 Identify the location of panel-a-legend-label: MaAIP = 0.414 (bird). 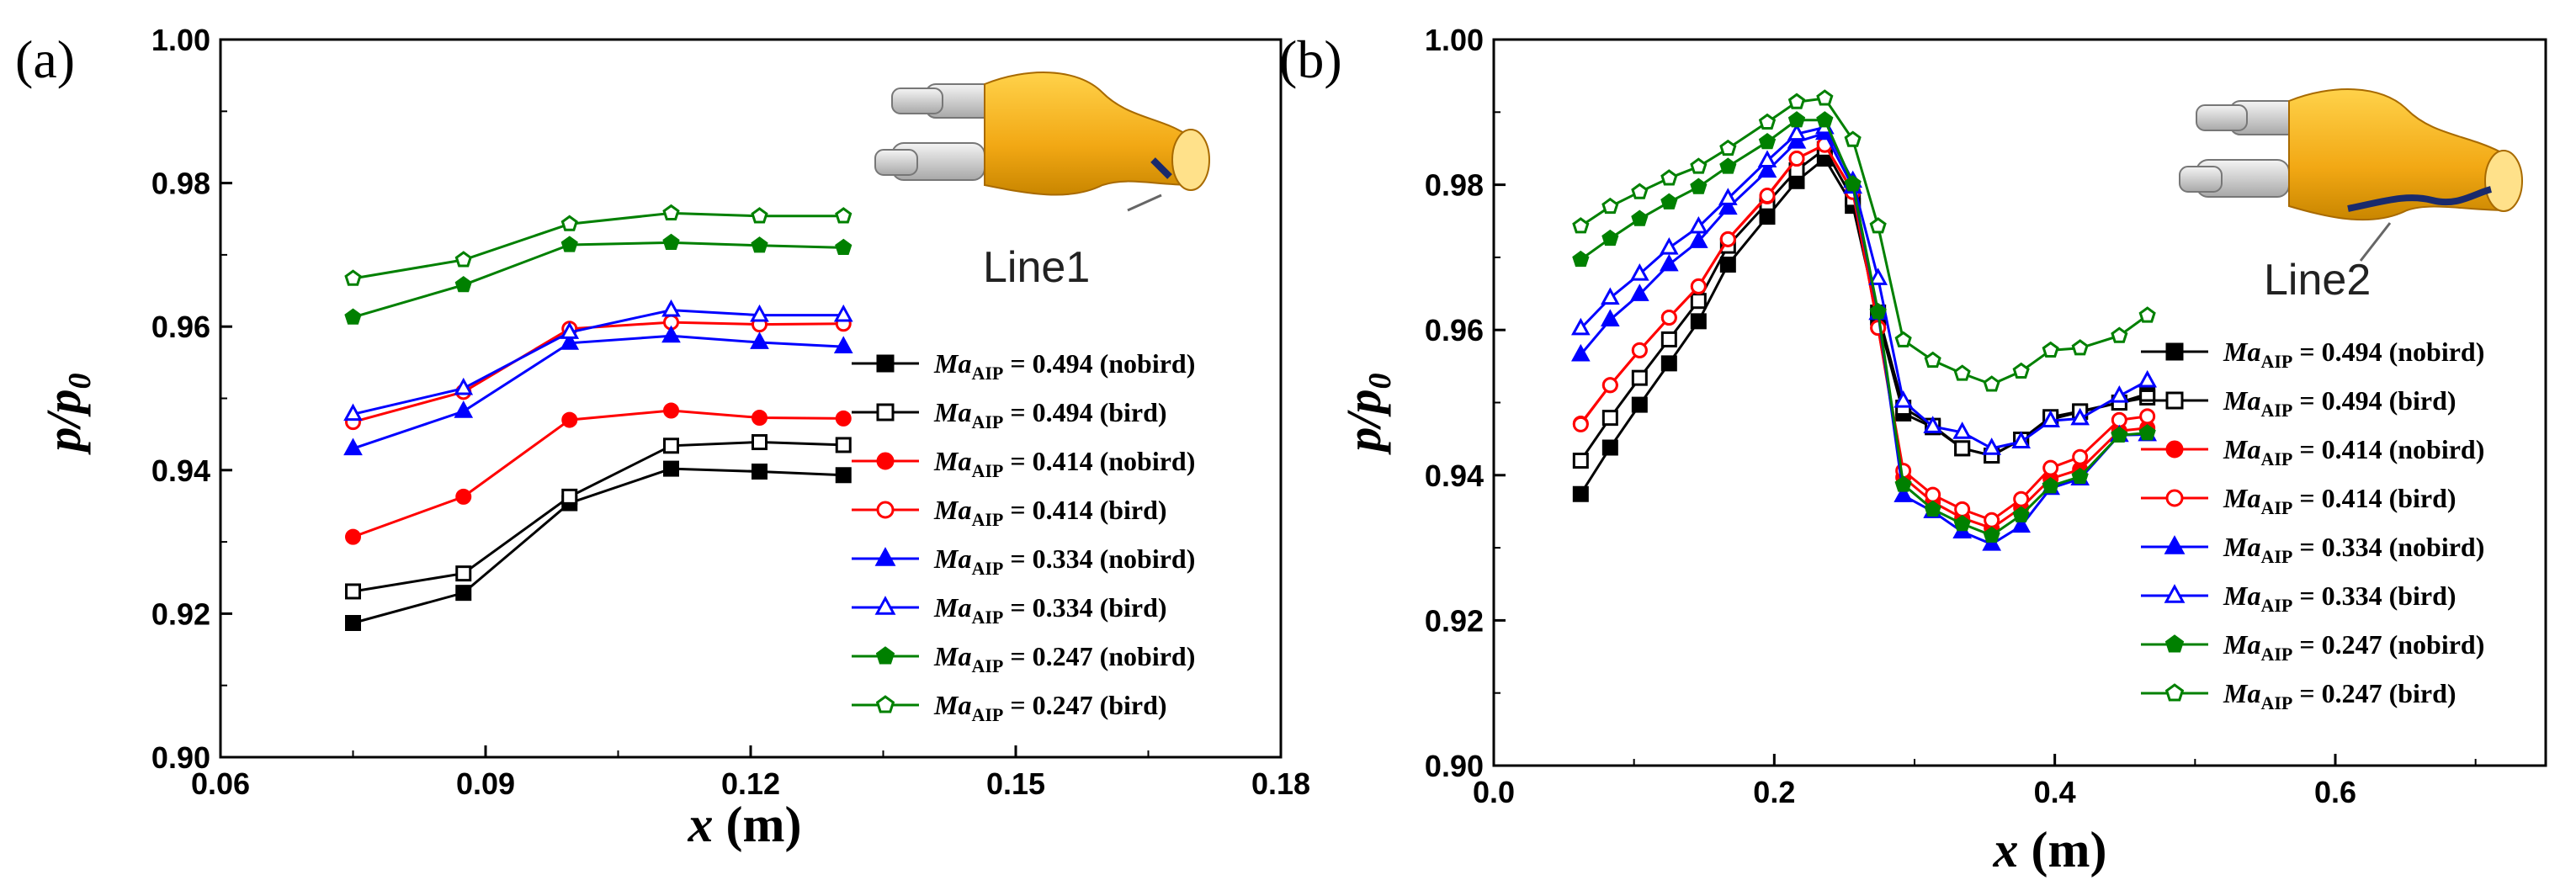
(1050, 512).